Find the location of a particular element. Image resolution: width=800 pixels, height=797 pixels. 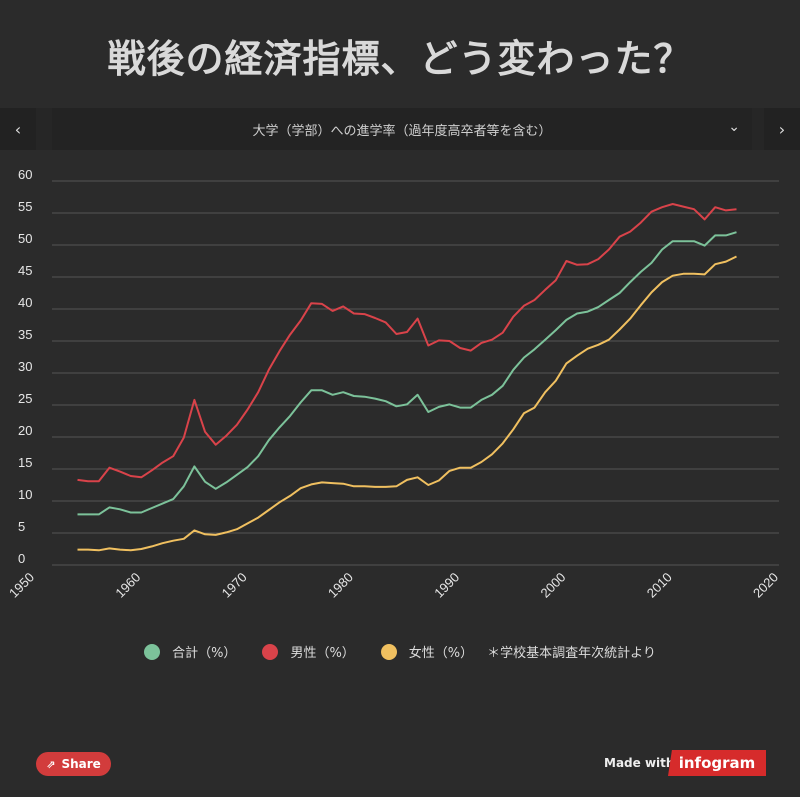

legend-item-total: 合計（%） is located at coordinates (190, 651).